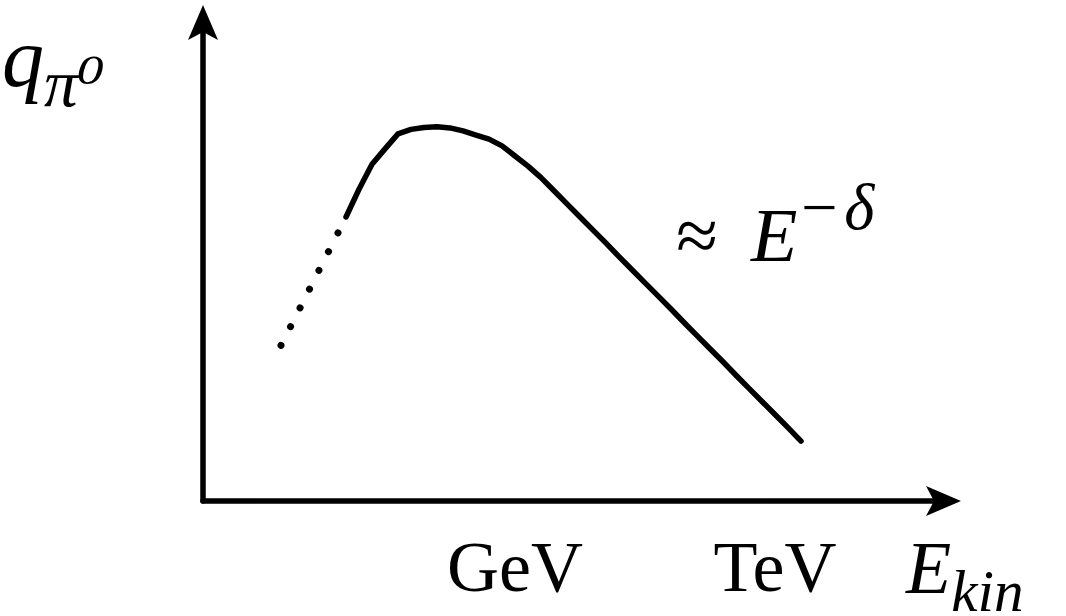 The image size is (1066, 616). Describe the element at coordinates (775, 567) in the screenshot. I see `x-tick-label: TeV` at that location.